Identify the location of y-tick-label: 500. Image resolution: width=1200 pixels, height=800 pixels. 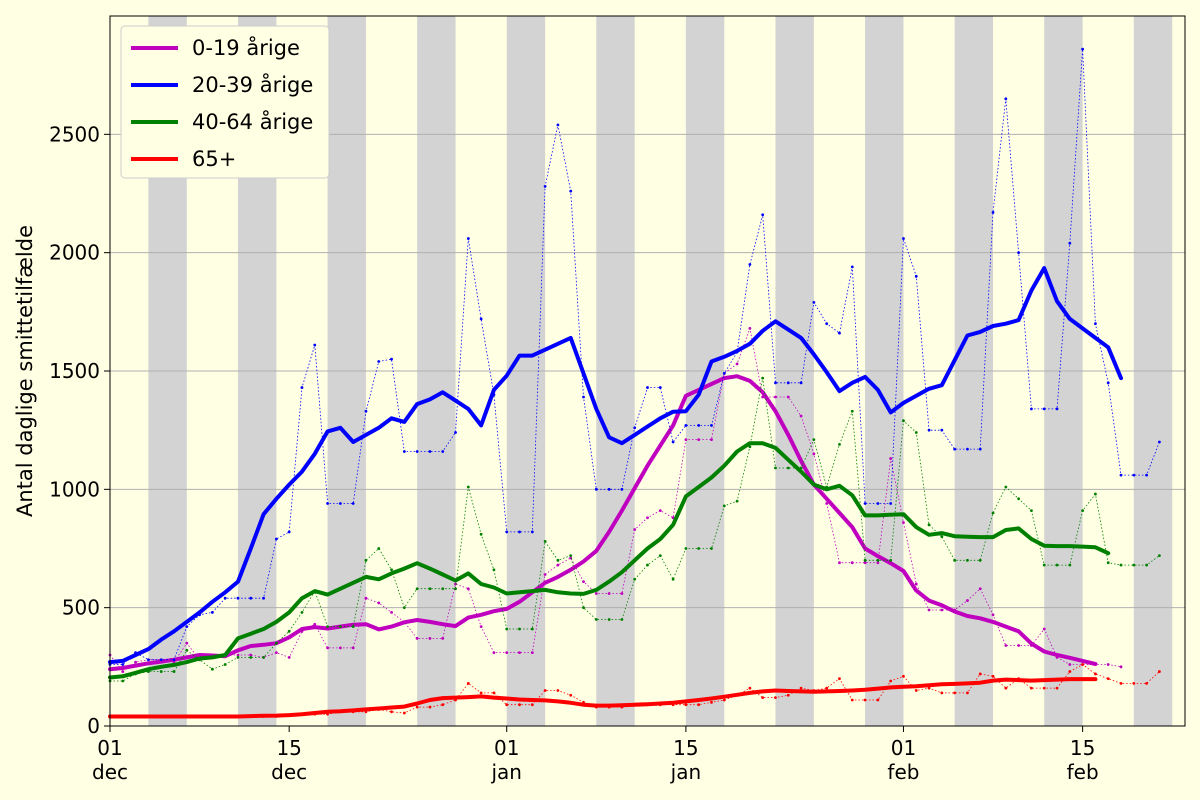
(81, 608).